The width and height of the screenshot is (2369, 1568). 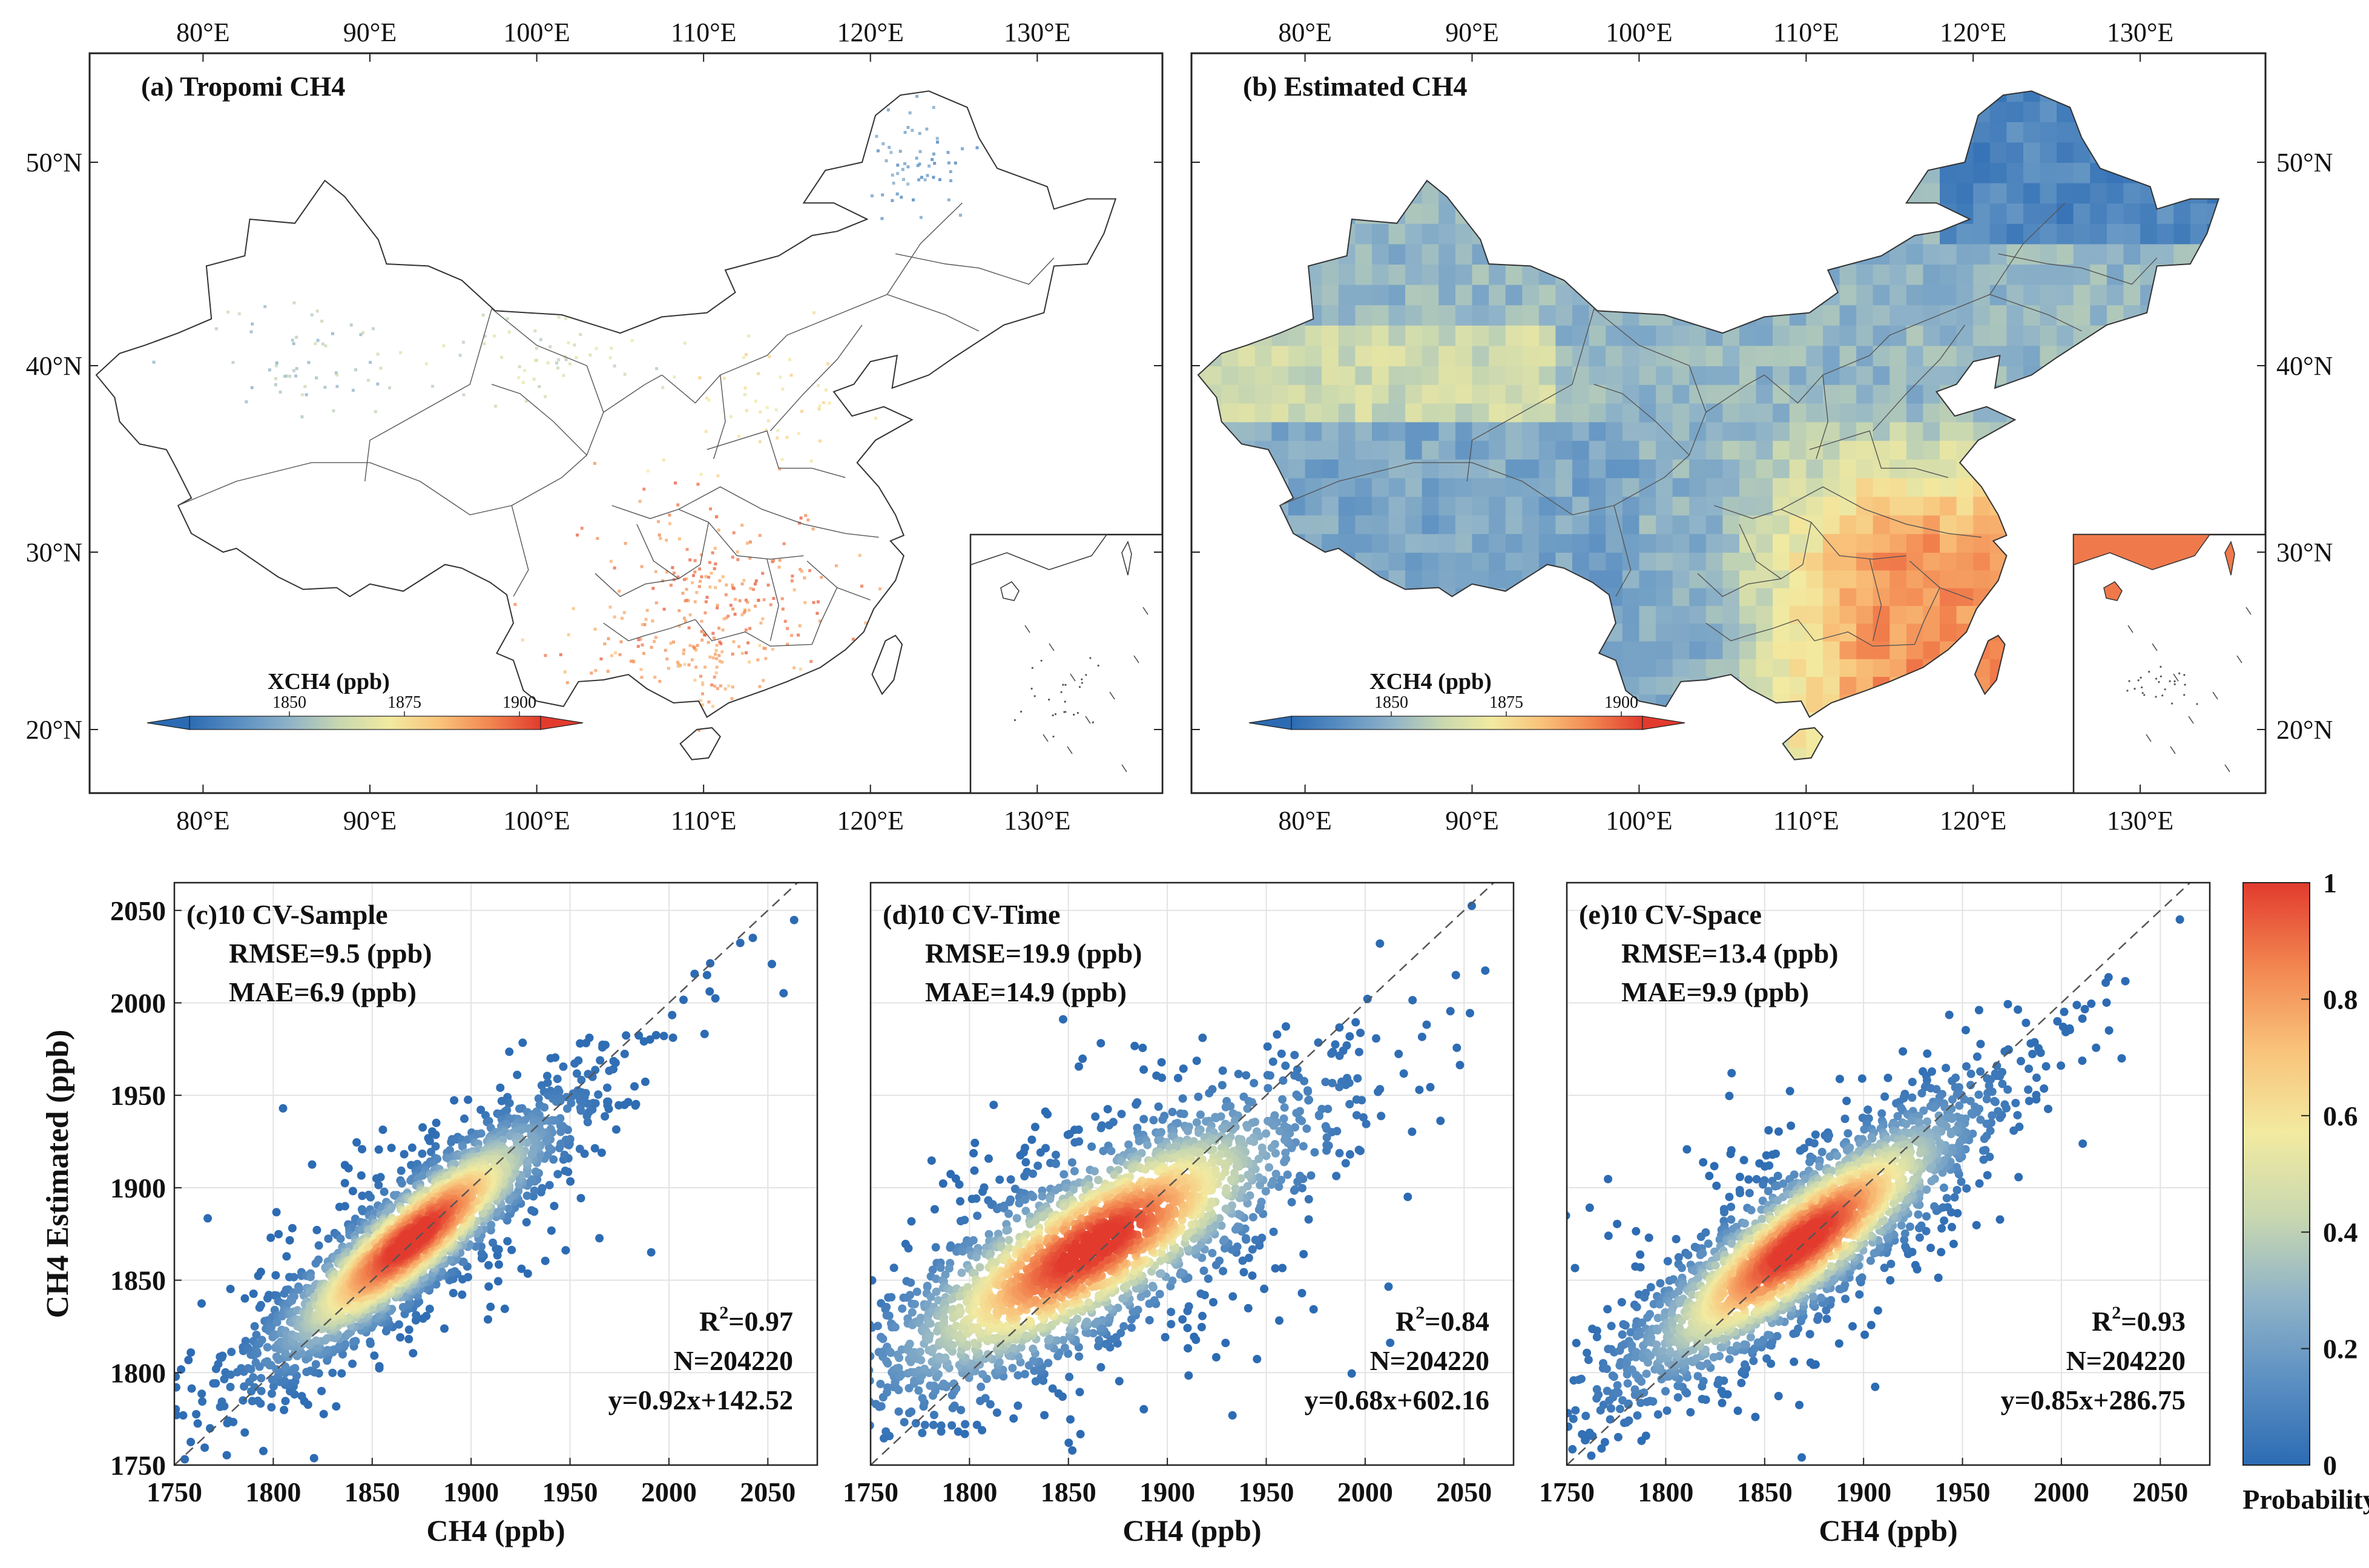 I want to click on latitude-tick-left: 20°N, so click(x=54, y=730).